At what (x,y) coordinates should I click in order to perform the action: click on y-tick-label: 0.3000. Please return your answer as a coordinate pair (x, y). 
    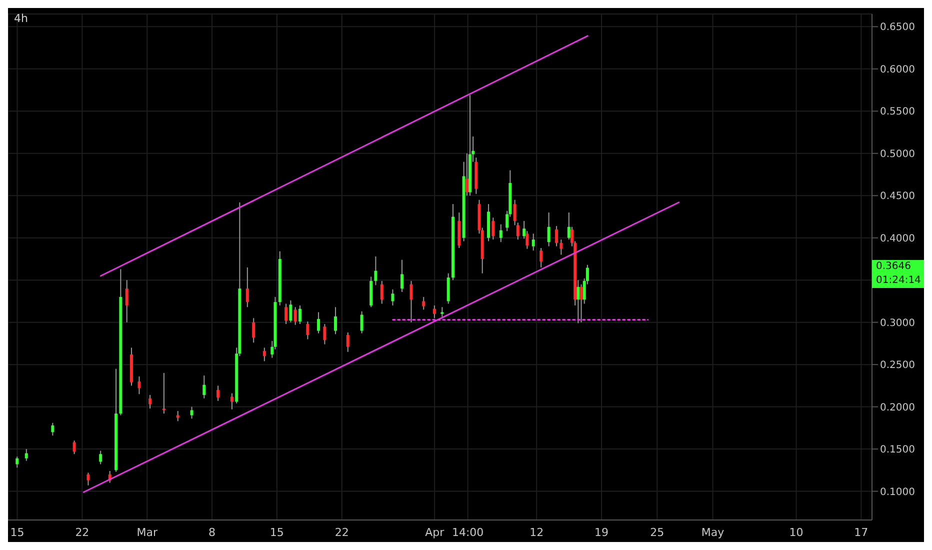
    Looking at the image, I should click on (897, 323).